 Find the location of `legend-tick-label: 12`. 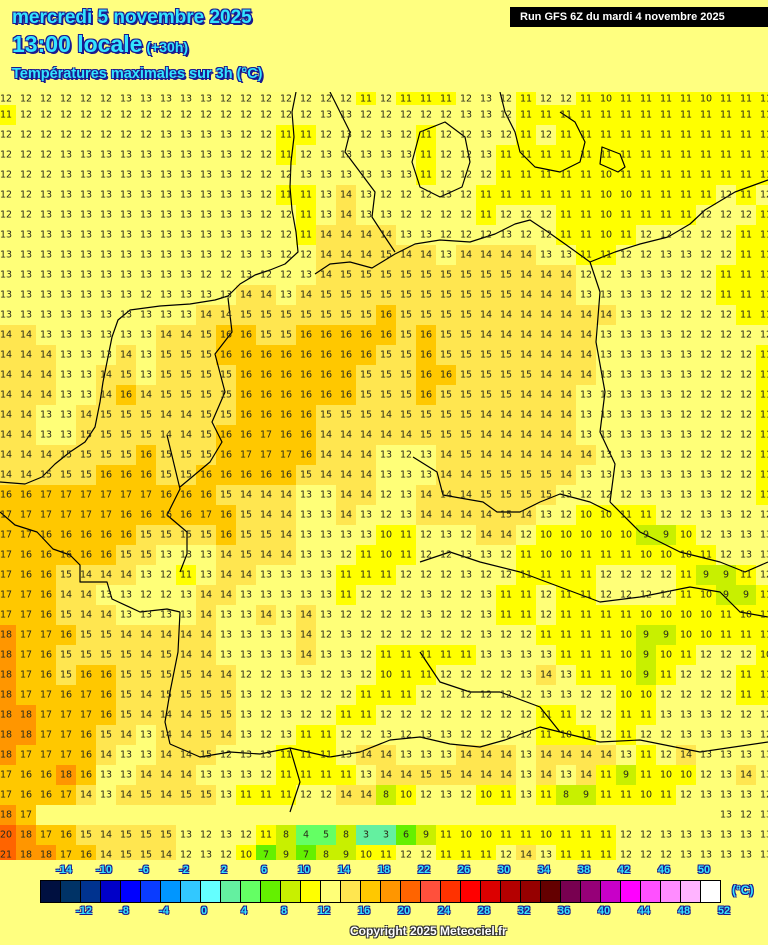

legend-tick-label: 12 is located at coordinates (324, 911).